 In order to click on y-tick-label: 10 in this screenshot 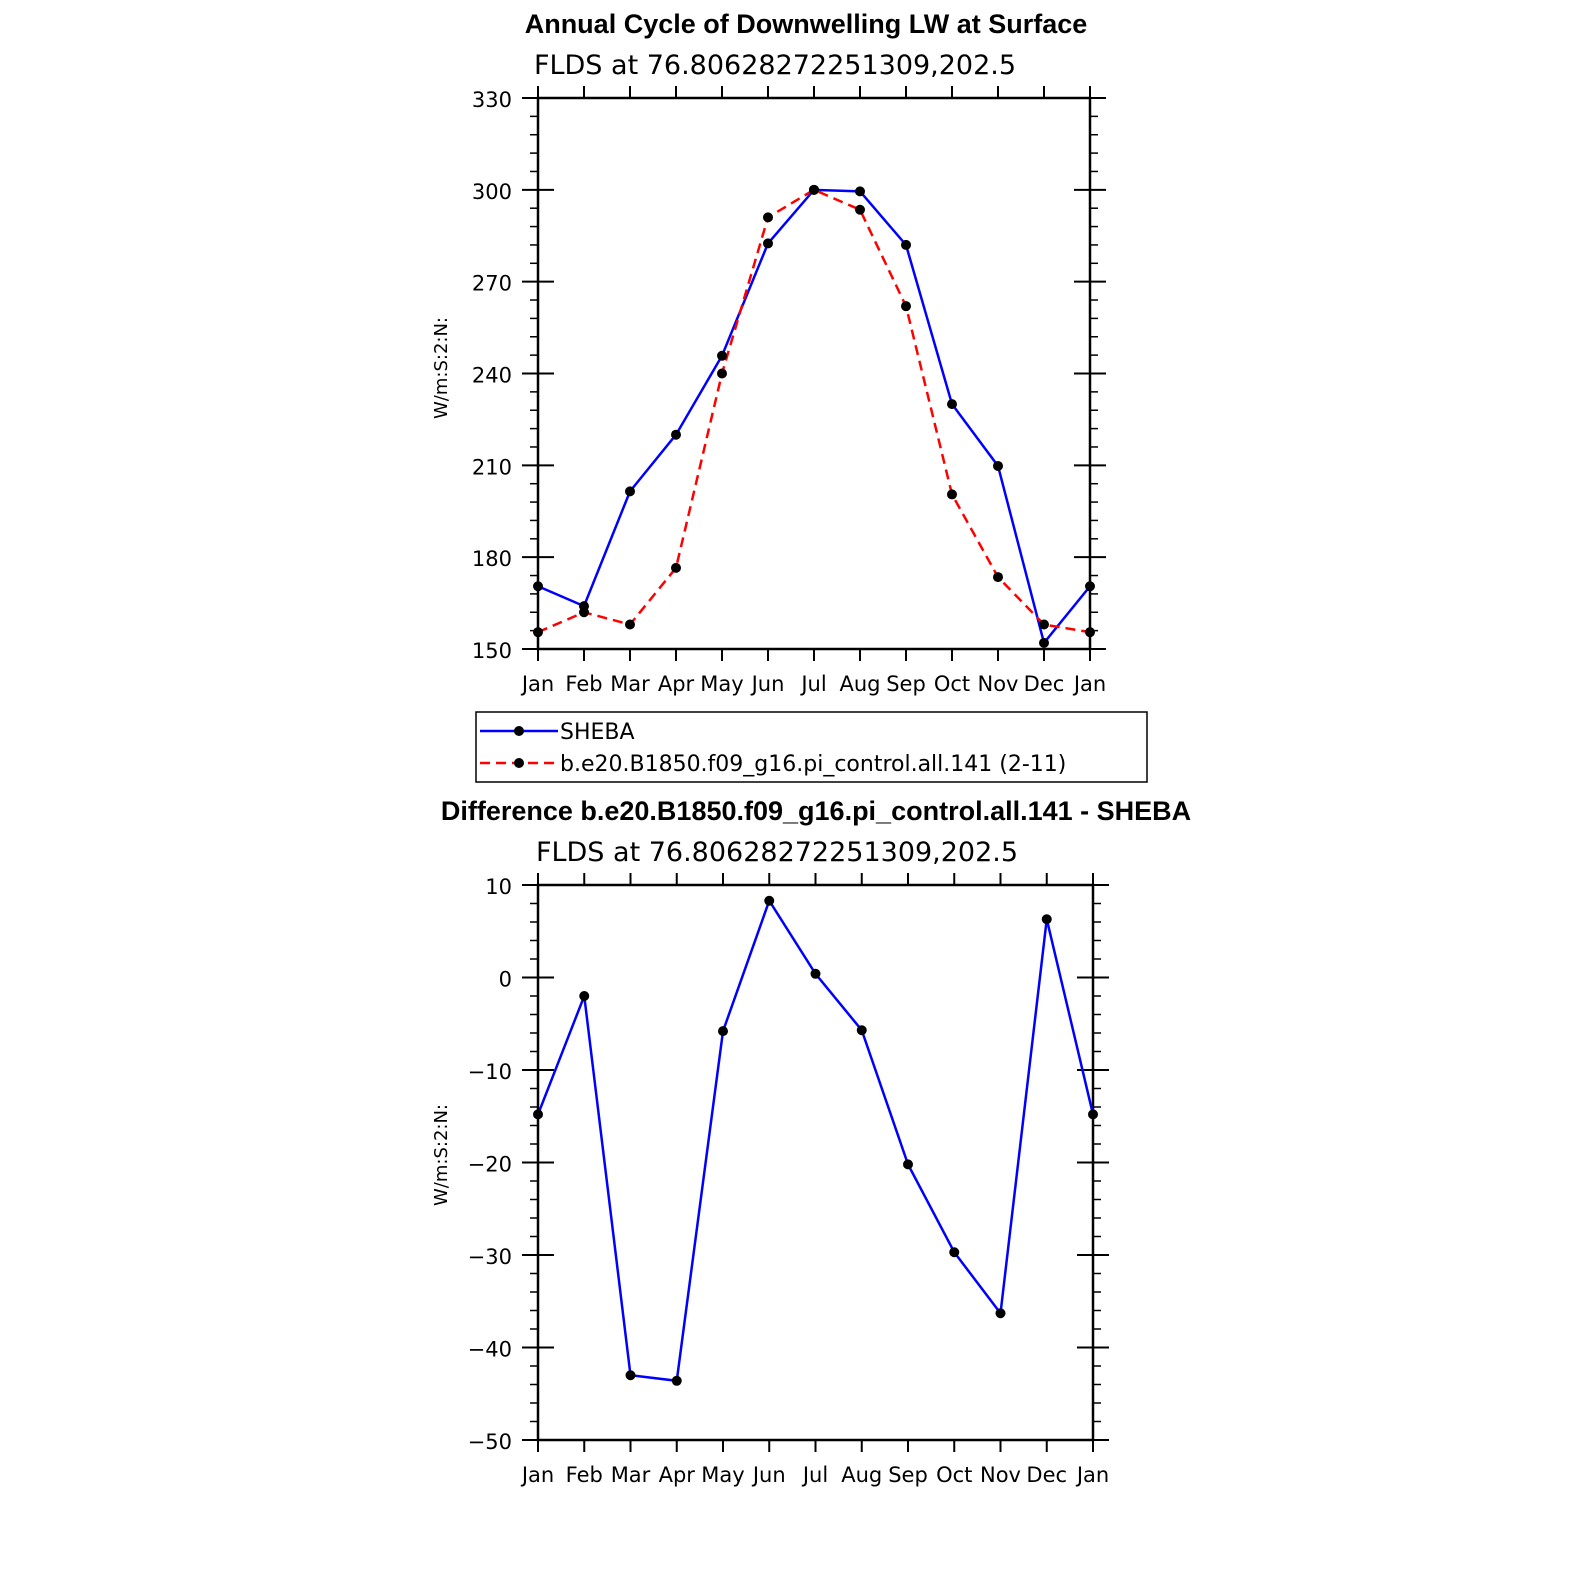, I will do `click(498, 887)`.